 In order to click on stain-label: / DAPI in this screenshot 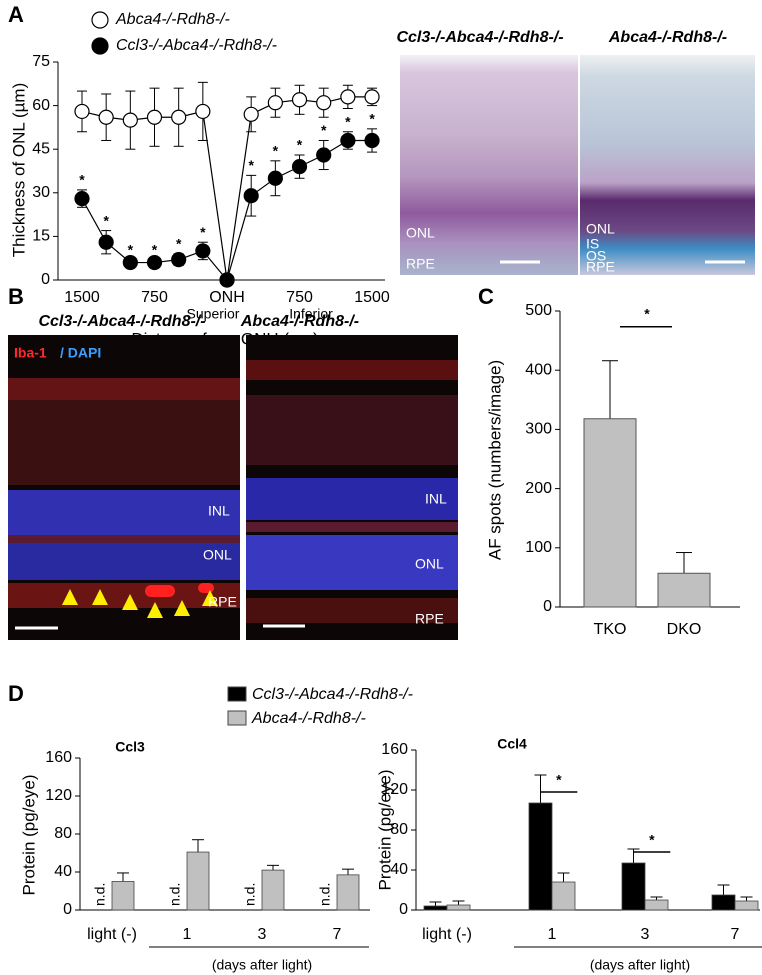, I will do `click(80, 353)`.